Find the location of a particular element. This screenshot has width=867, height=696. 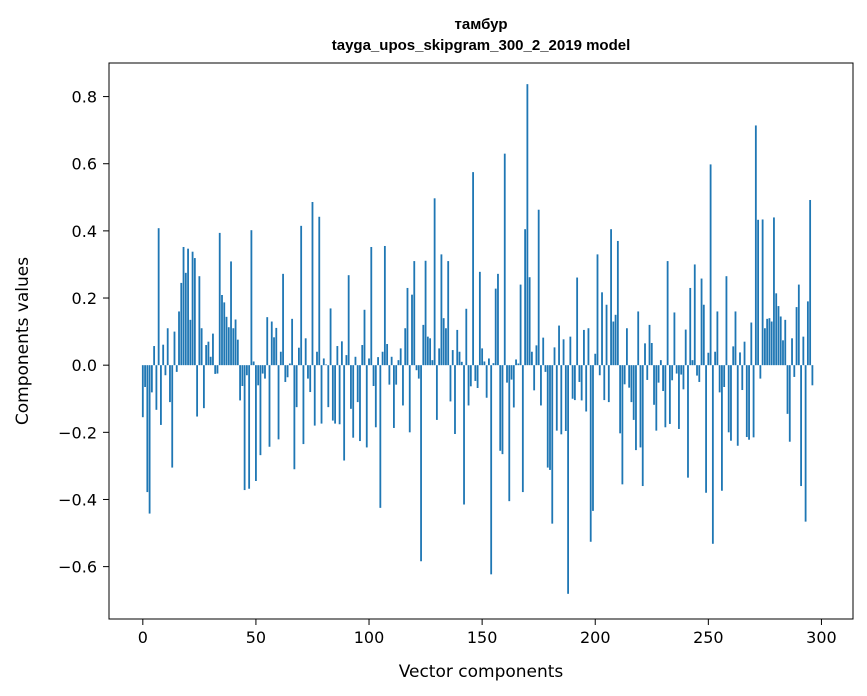

x-tick-label: 50 is located at coordinates (256, 637).